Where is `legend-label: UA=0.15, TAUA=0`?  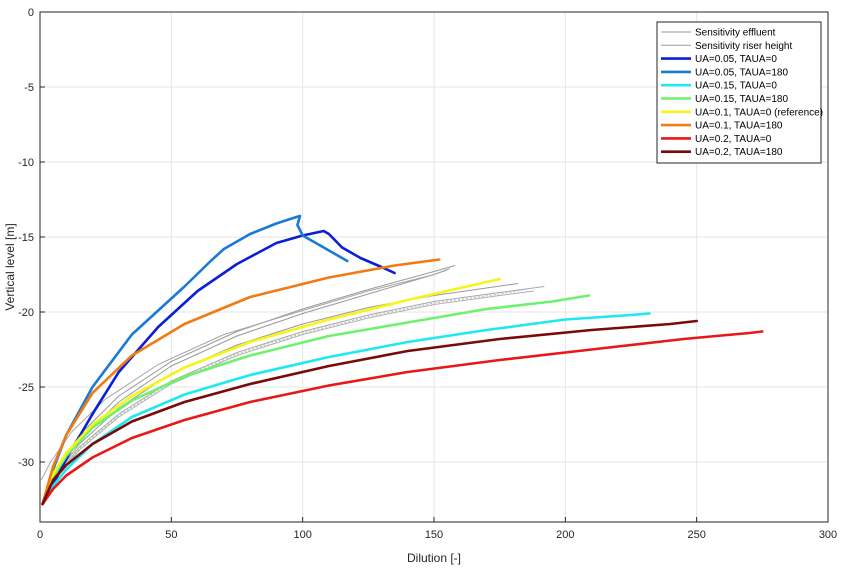
legend-label: UA=0.15, TAUA=0 is located at coordinates (736, 86).